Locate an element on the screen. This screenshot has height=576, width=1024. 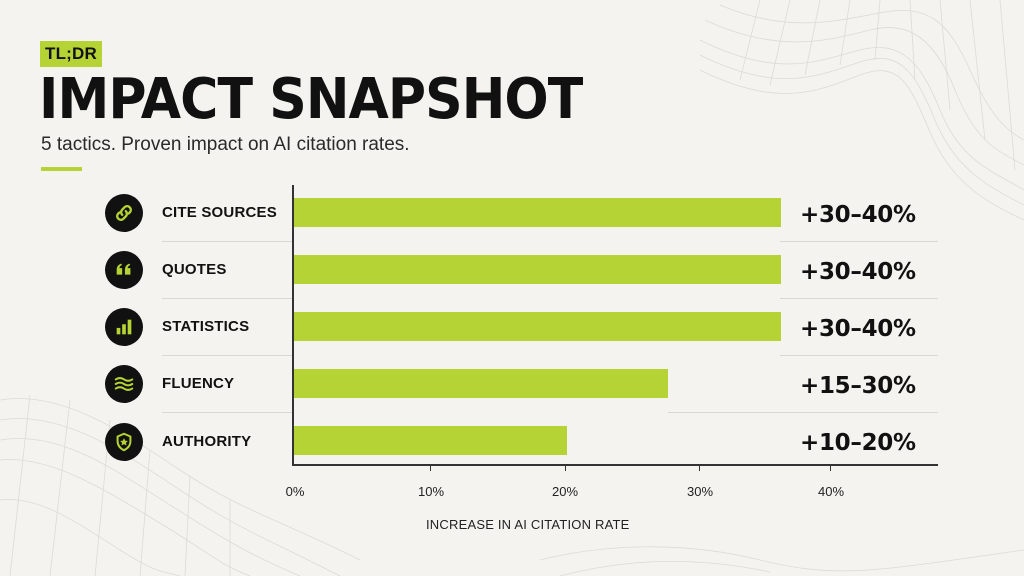
value-label-fluency: +15–30% is located at coordinates (858, 386).